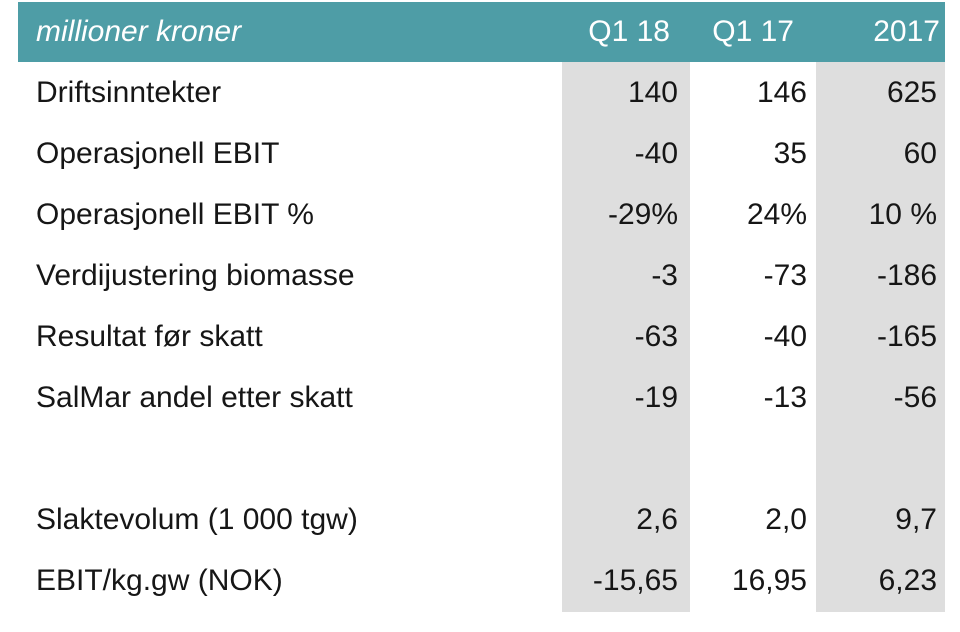 The width and height of the screenshot is (960, 632). Describe the element at coordinates (785, 398) in the screenshot. I see `cell-q1-17: -13` at that location.